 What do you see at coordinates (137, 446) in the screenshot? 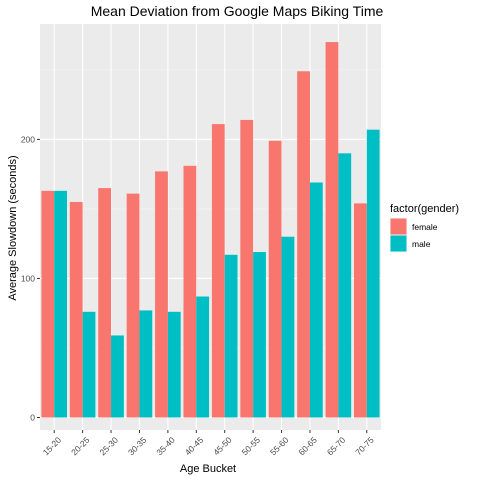
I see `x-tick-label: 30-35` at bounding box center [137, 446].